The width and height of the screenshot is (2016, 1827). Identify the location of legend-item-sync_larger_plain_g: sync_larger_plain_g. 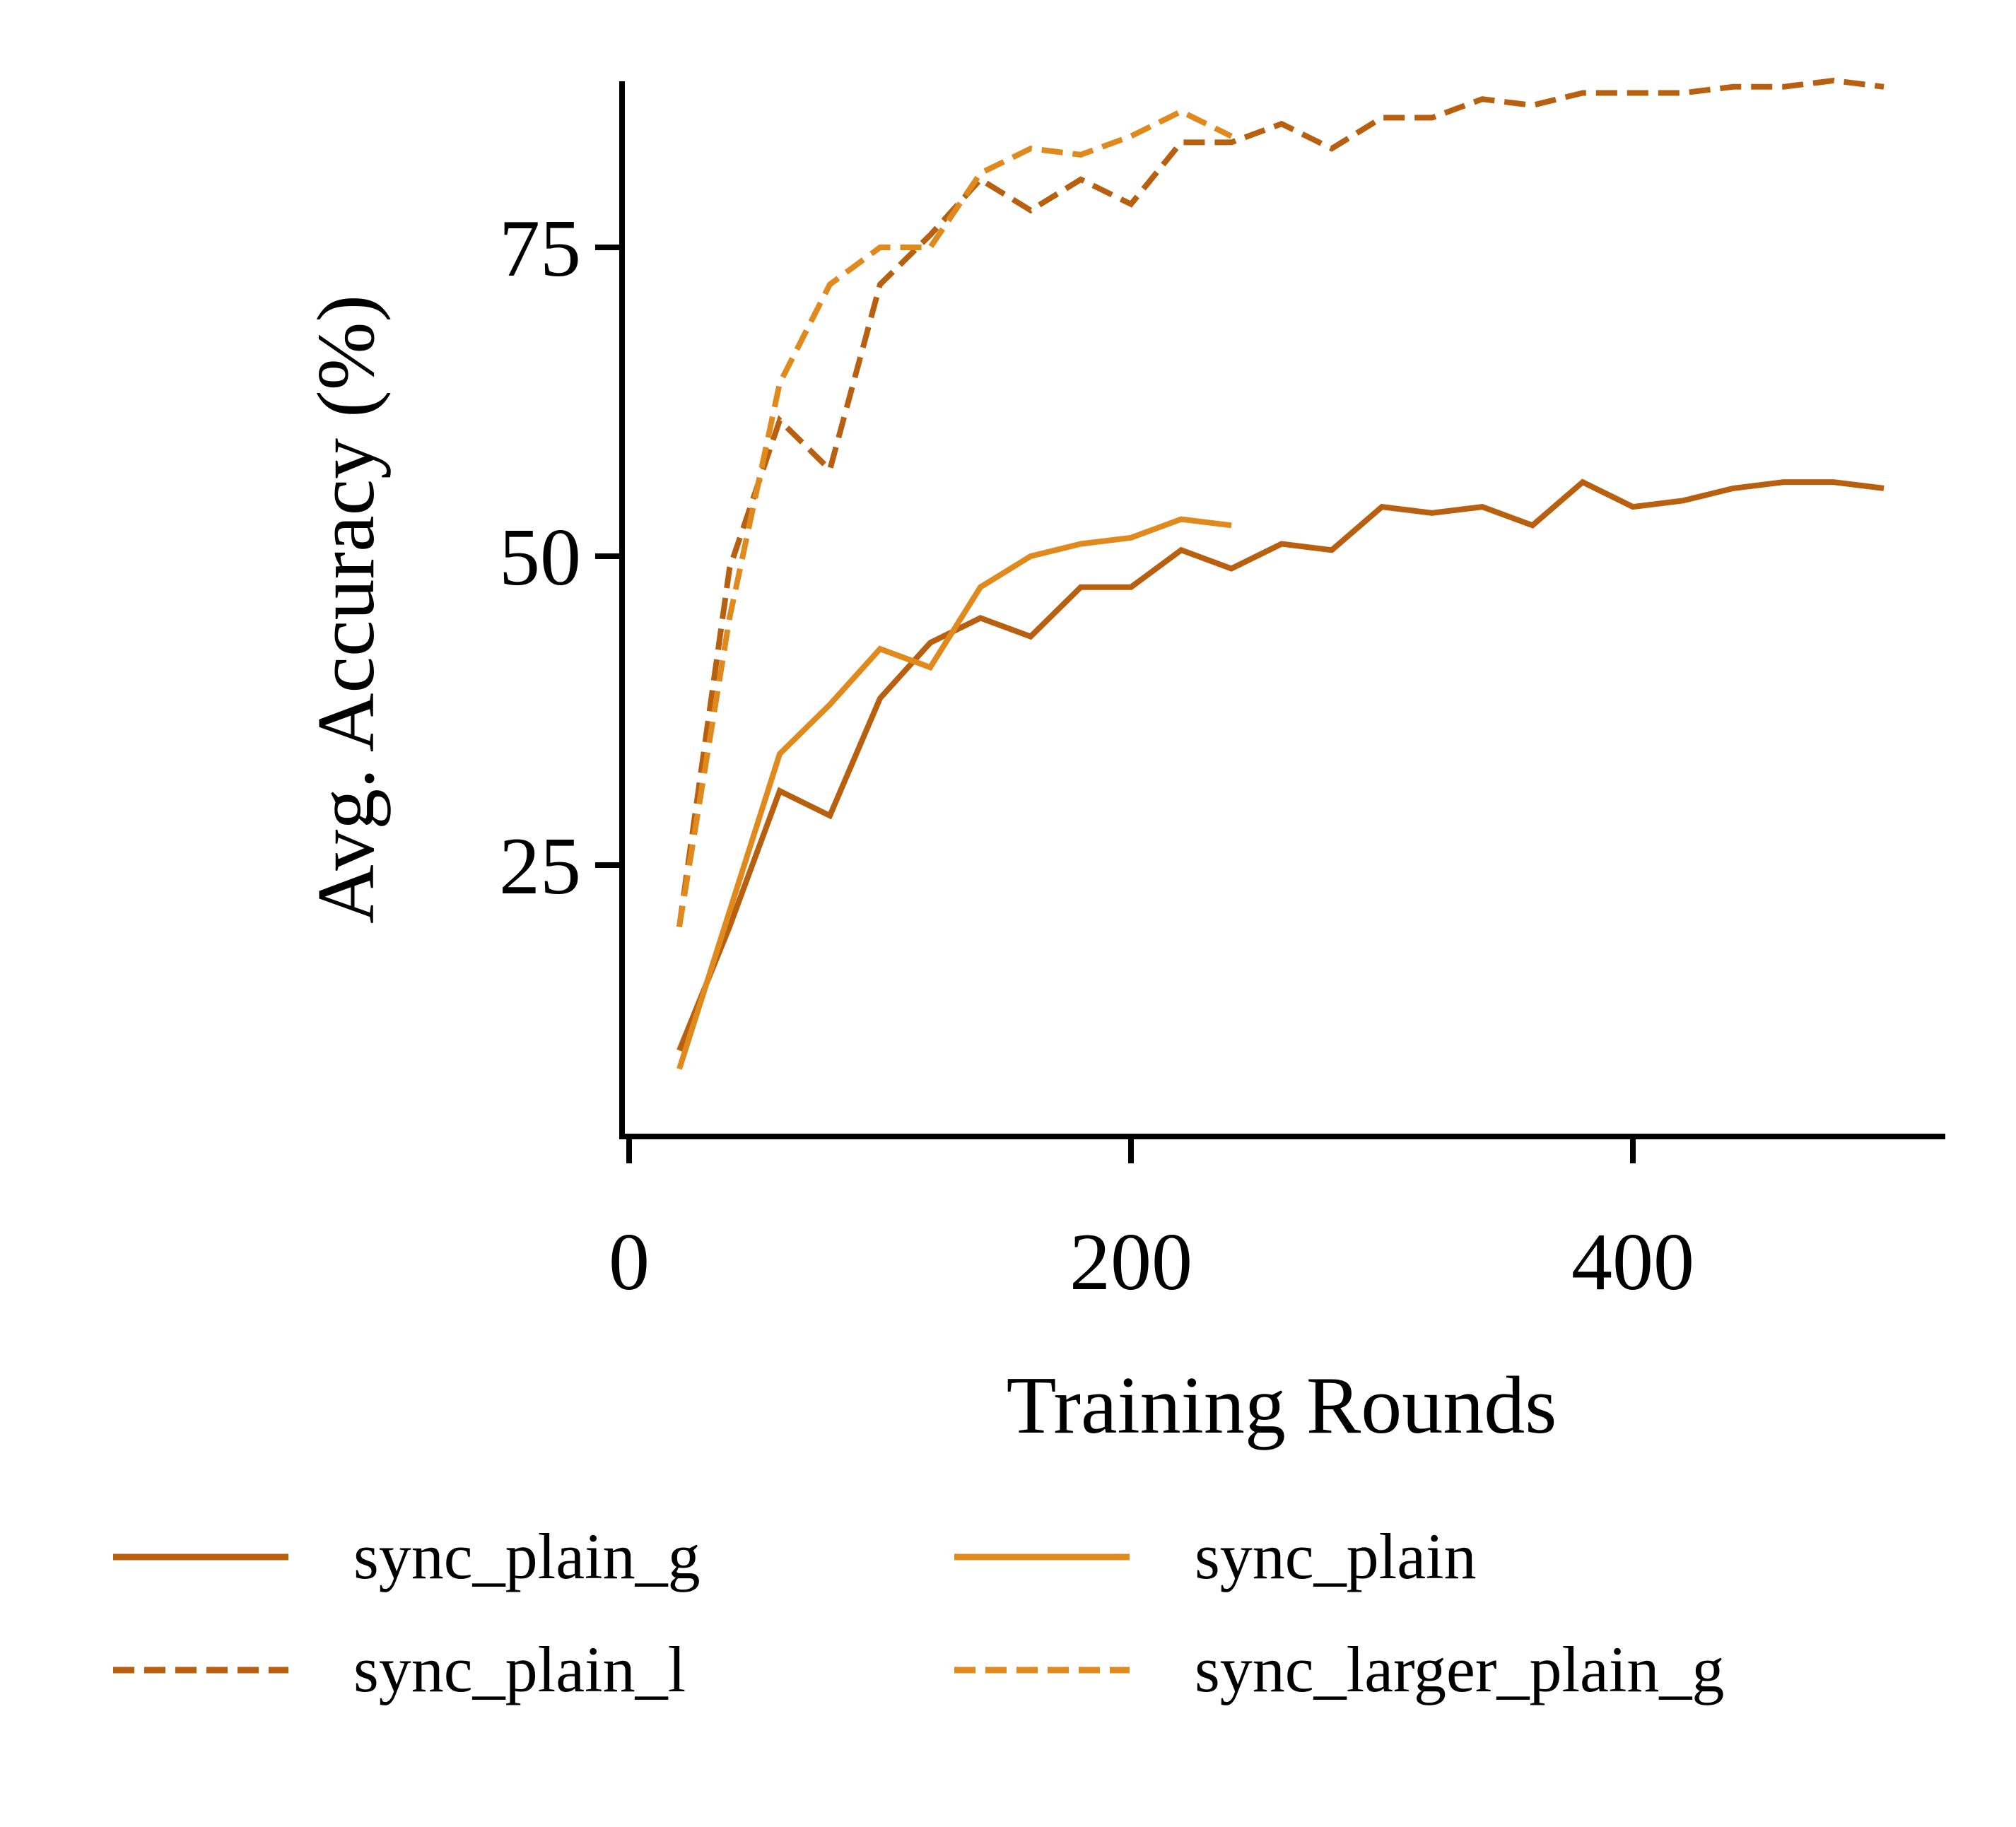
(1339, 1669).